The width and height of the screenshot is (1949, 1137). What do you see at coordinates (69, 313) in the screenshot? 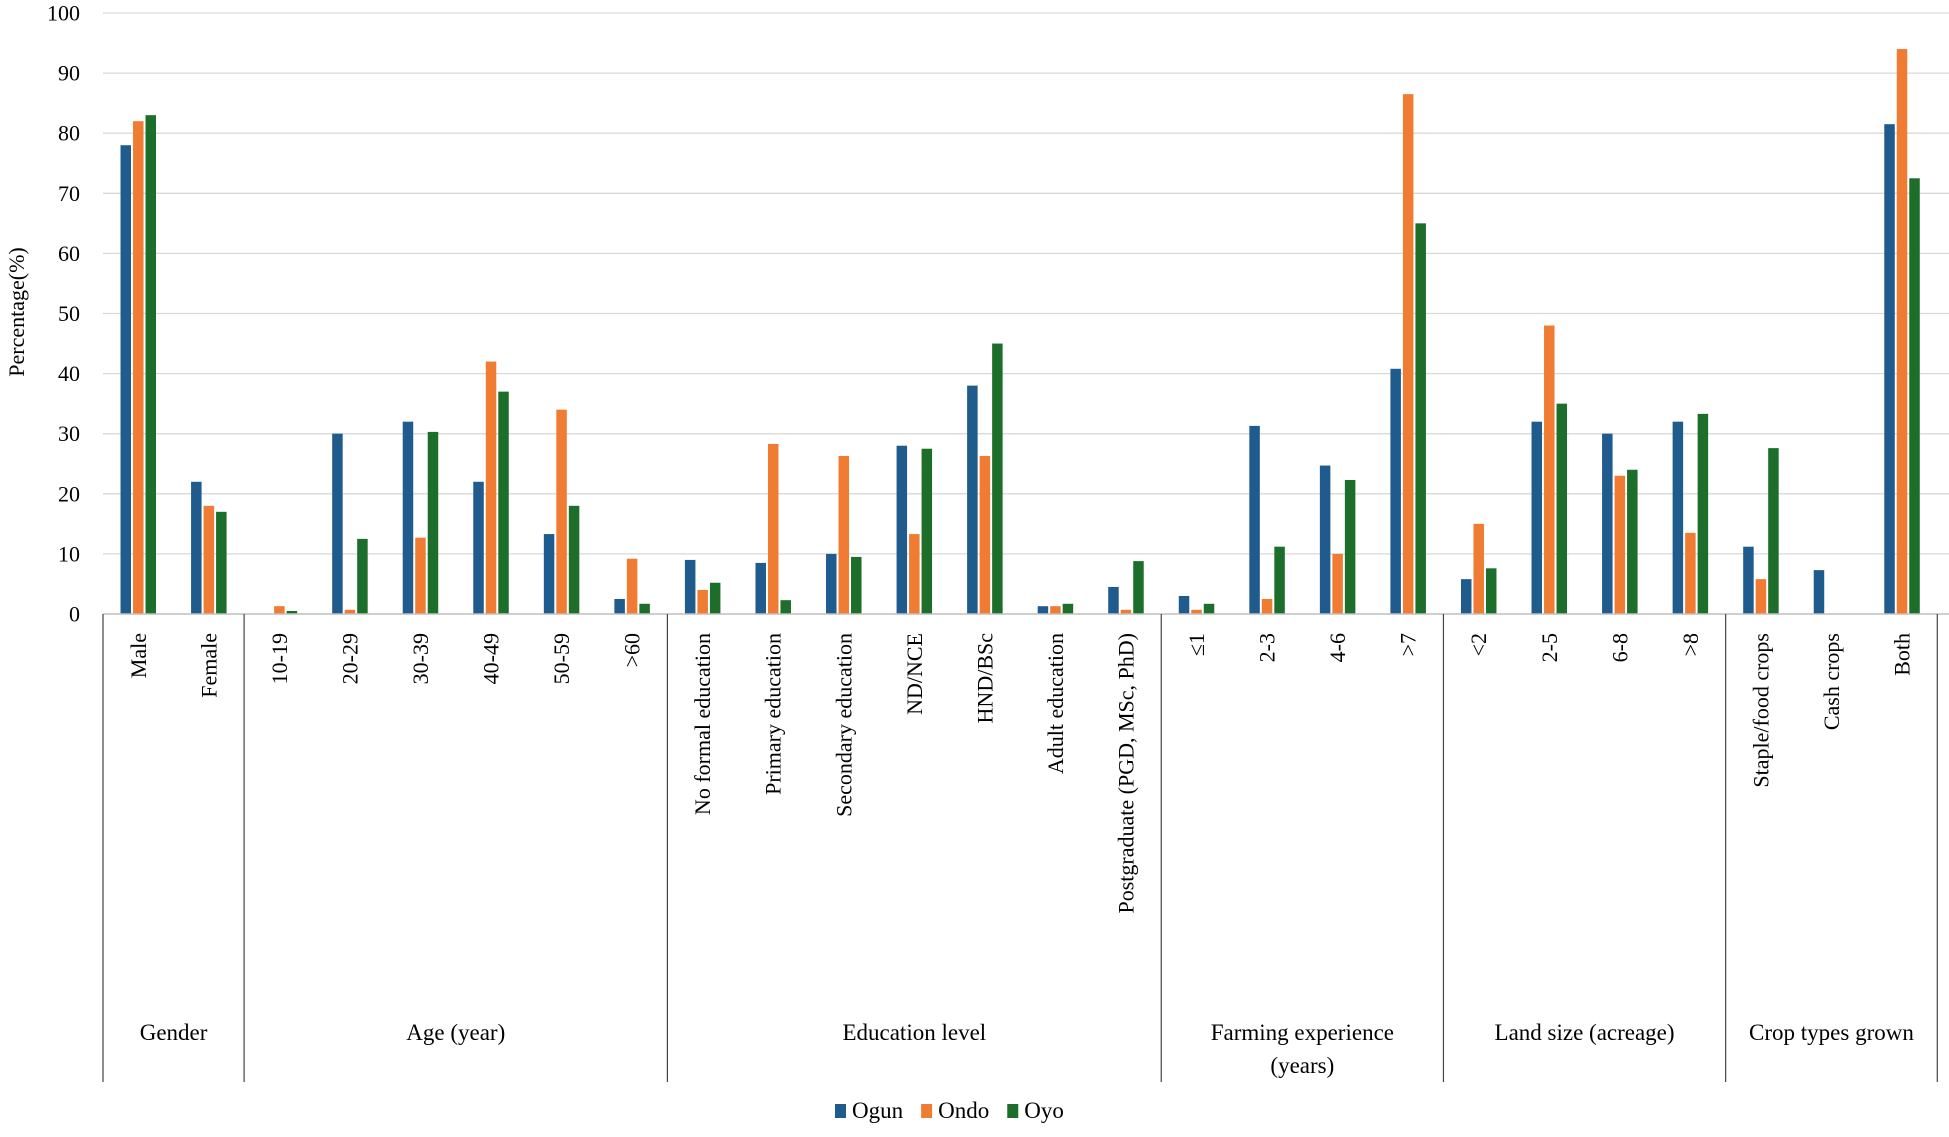
I see `y-tick-label: 50` at bounding box center [69, 313].